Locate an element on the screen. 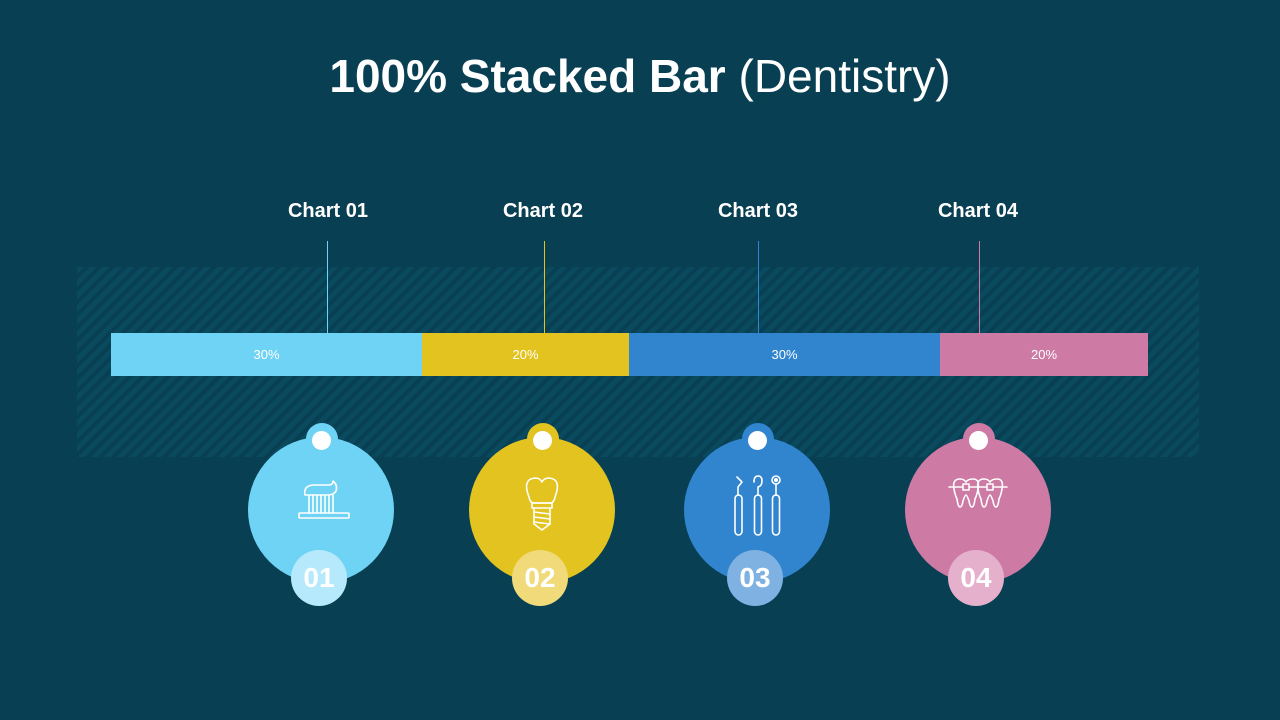 This screenshot has width=1280, height=720. medal-02: 02 is located at coordinates (542, 518).